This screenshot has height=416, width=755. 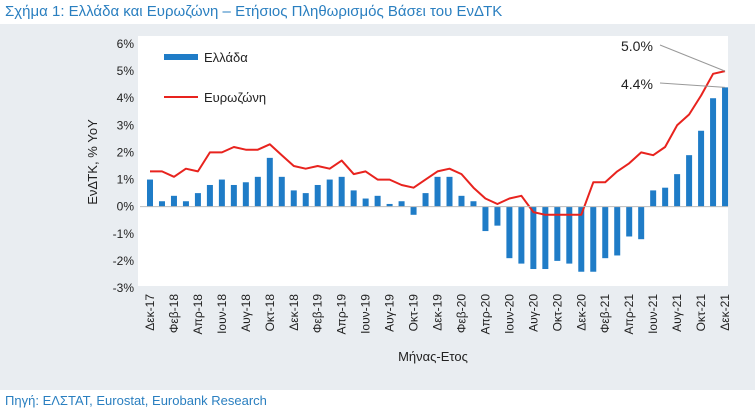 I want to click on x-tick-label: Φεβ-21, so click(x=605, y=313).